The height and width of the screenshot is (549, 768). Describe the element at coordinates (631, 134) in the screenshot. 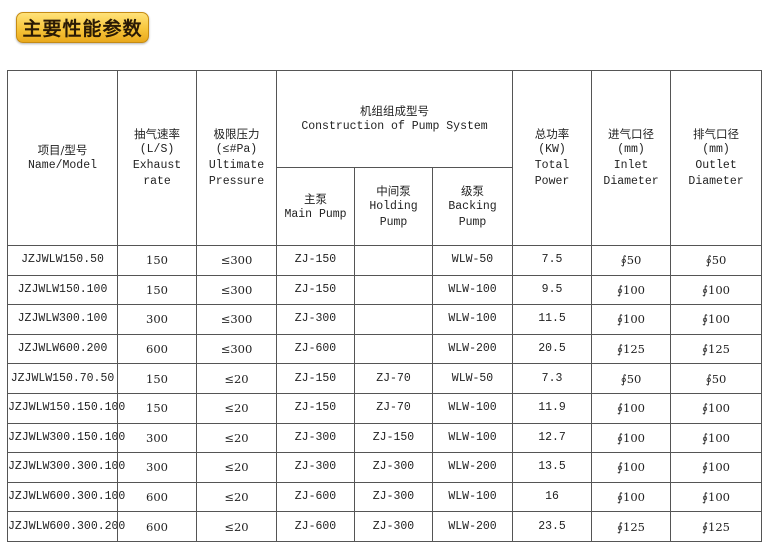

I see `header-line: 进气口径` at that location.